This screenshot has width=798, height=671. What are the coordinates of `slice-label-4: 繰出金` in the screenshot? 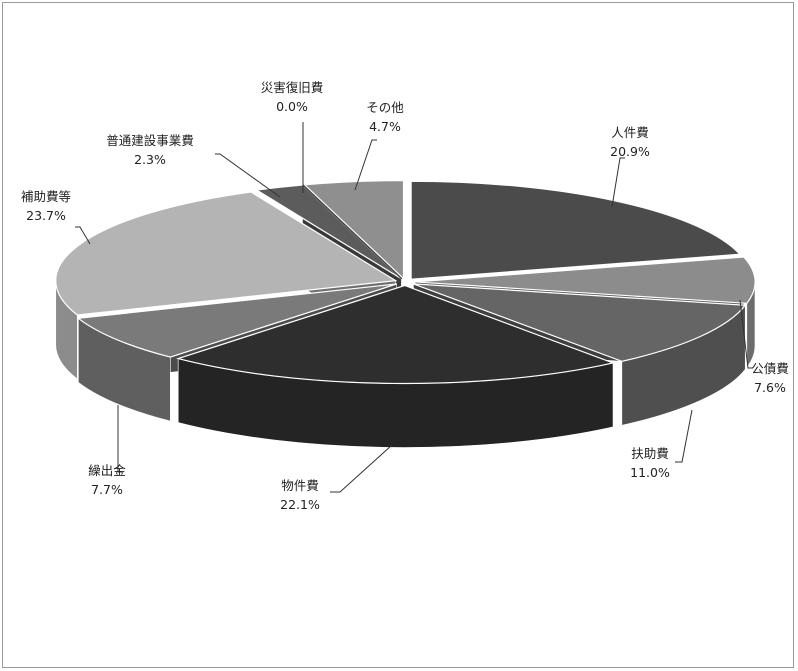 It's located at (107, 470).